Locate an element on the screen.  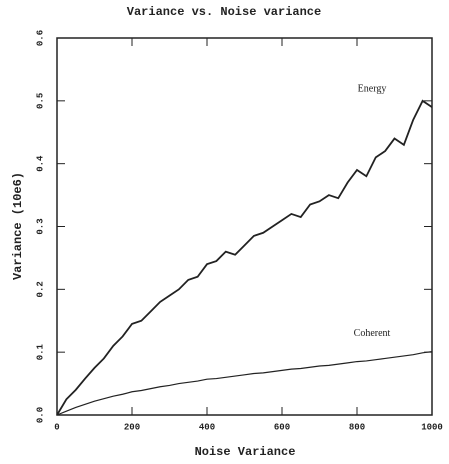
series-label: Energy is located at coordinates (372, 88).